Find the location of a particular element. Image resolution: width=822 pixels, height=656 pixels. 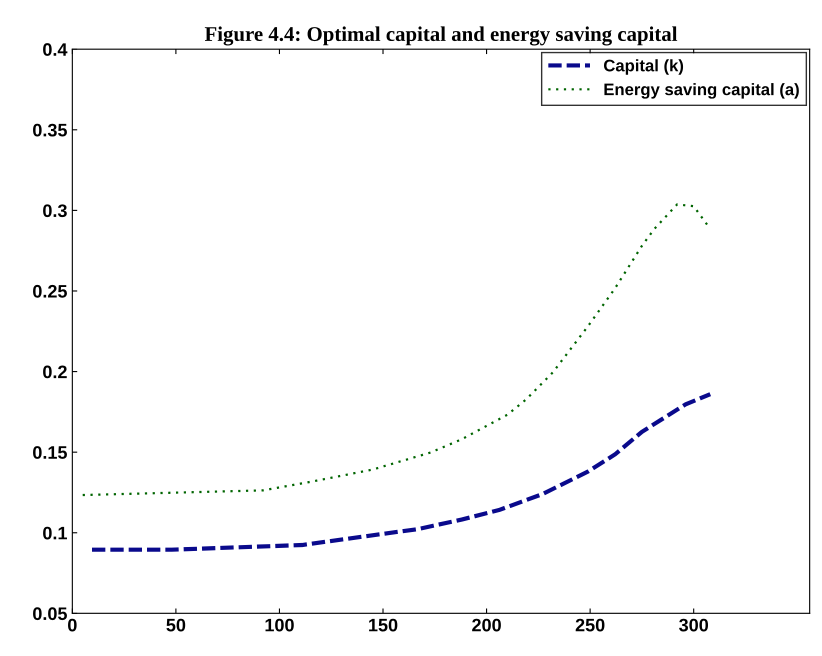

x-tick-label: 250 is located at coordinates (590, 625).